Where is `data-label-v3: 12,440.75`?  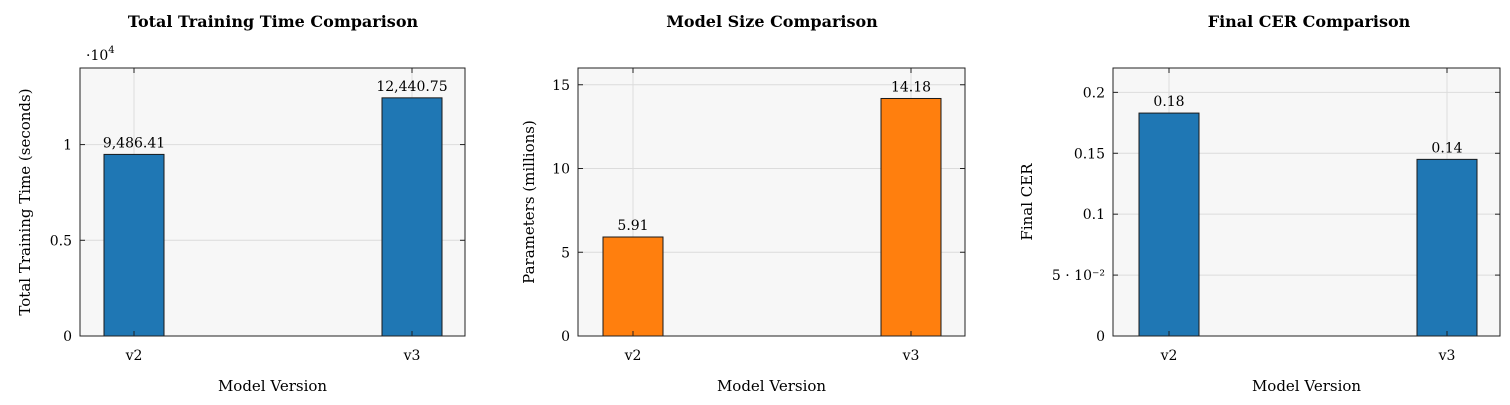 data-label-v3: 12,440.75 is located at coordinates (411, 87).